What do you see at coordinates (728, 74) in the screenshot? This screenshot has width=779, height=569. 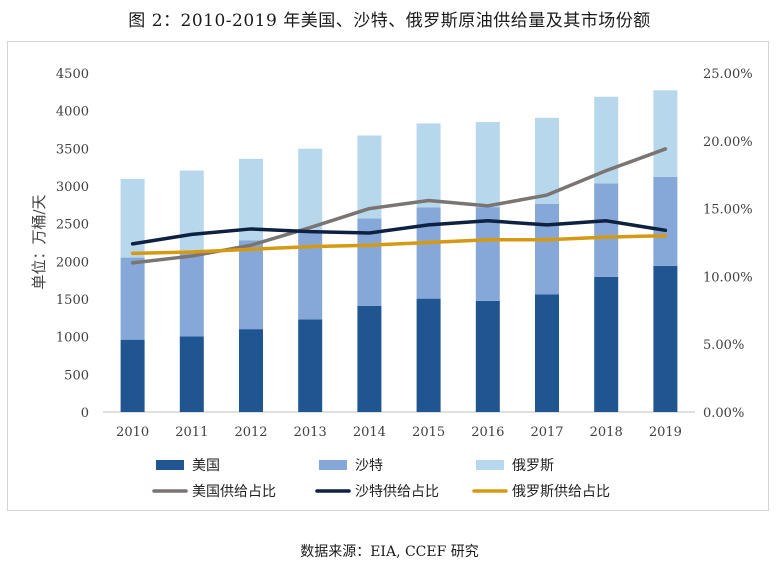 I see `y2-tick-label: 25.00%` at bounding box center [728, 74].